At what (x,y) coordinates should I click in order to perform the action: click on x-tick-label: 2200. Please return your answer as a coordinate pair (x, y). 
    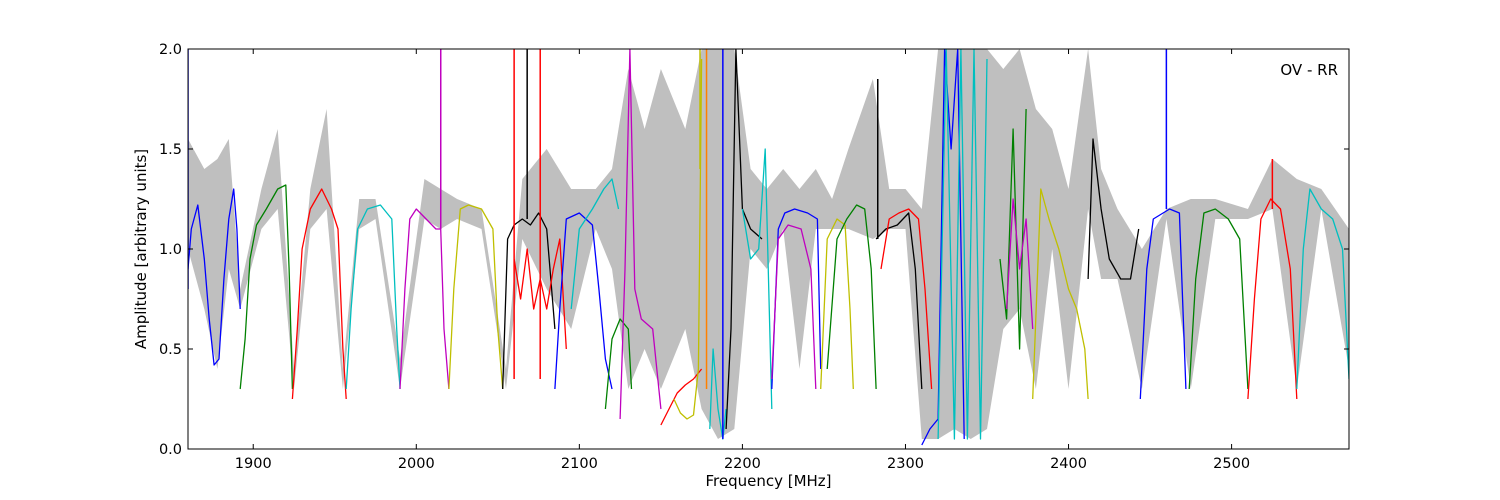
    Looking at the image, I should click on (742, 464).